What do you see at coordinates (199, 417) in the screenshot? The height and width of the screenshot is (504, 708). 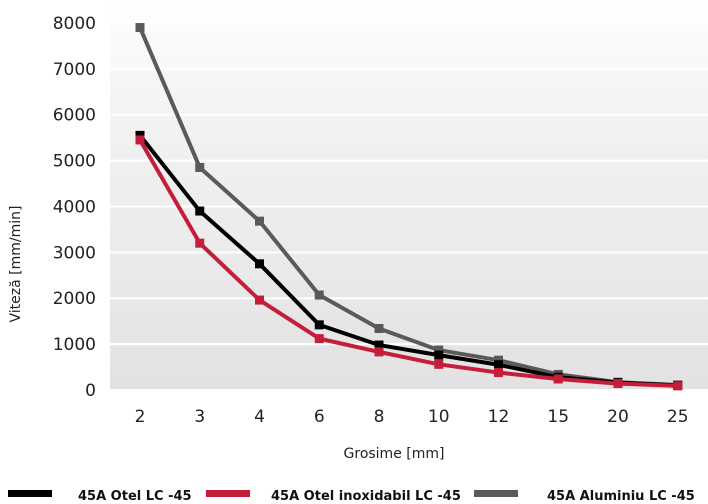 I see `x-tick-label: 3` at bounding box center [199, 417].